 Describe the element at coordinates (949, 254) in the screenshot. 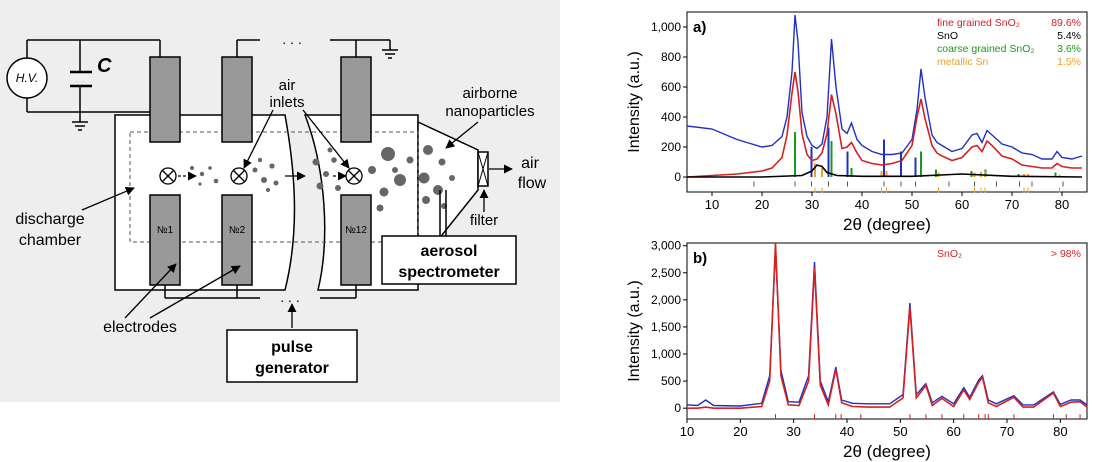

I see `legend-label: SnO₂` at that location.